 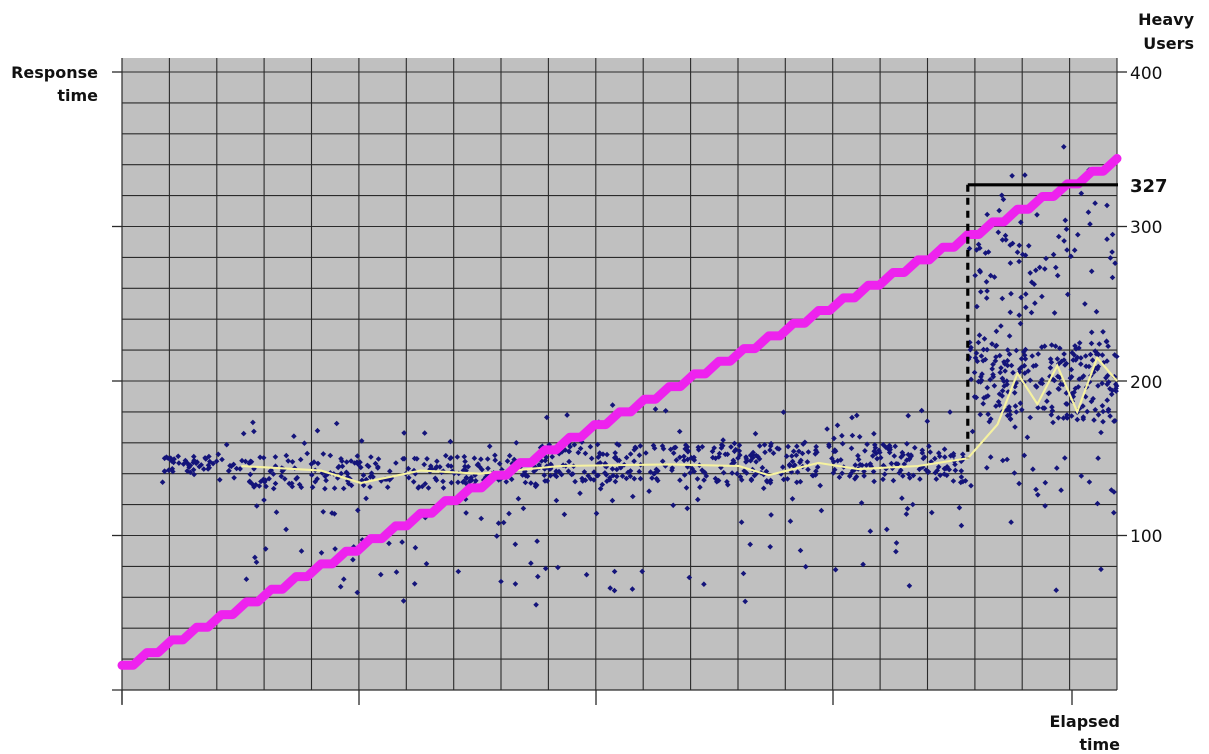 I want to click on left-axis-title-line-2: time, so click(x=77, y=95).